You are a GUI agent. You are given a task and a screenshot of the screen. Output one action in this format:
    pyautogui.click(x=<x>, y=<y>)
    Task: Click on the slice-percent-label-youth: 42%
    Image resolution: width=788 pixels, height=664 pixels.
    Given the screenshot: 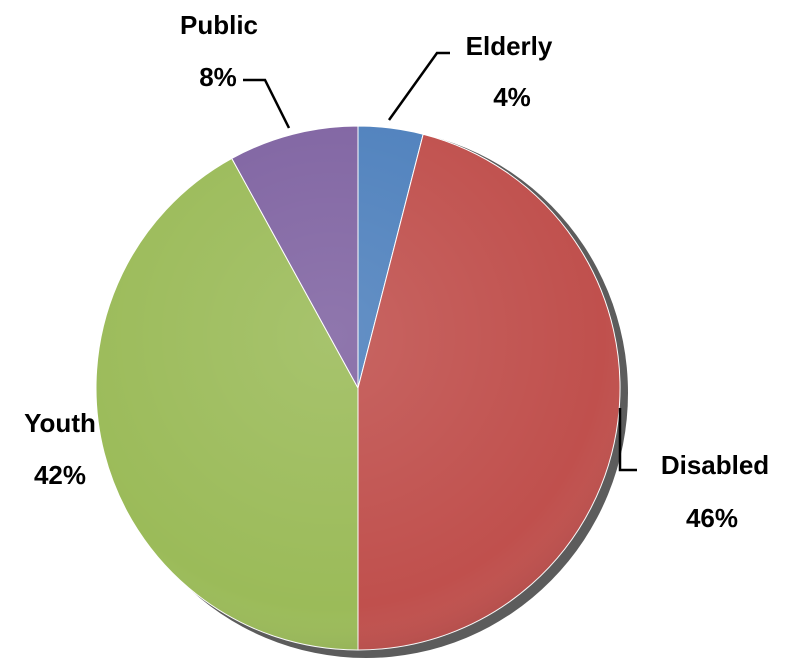 What is the action you would take?
    pyautogui.click(x=60, y=475)
    